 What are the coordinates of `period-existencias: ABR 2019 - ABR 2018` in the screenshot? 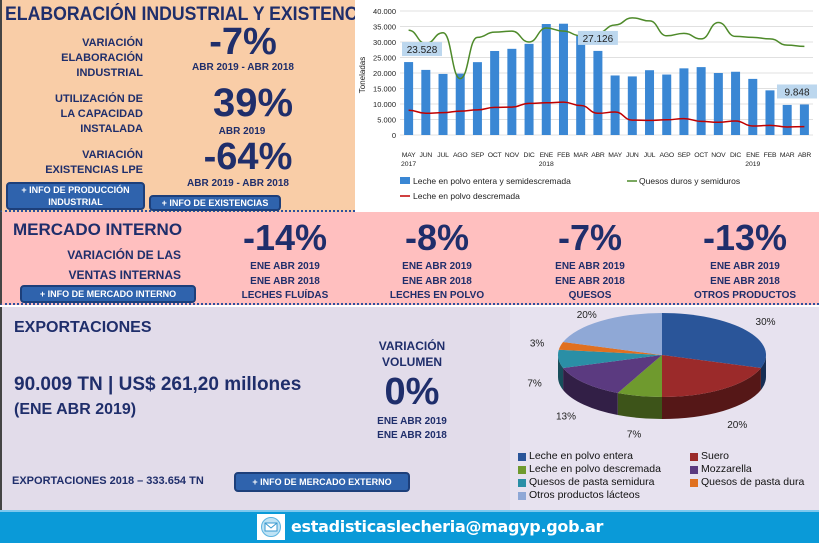 It's located at (238, 183).